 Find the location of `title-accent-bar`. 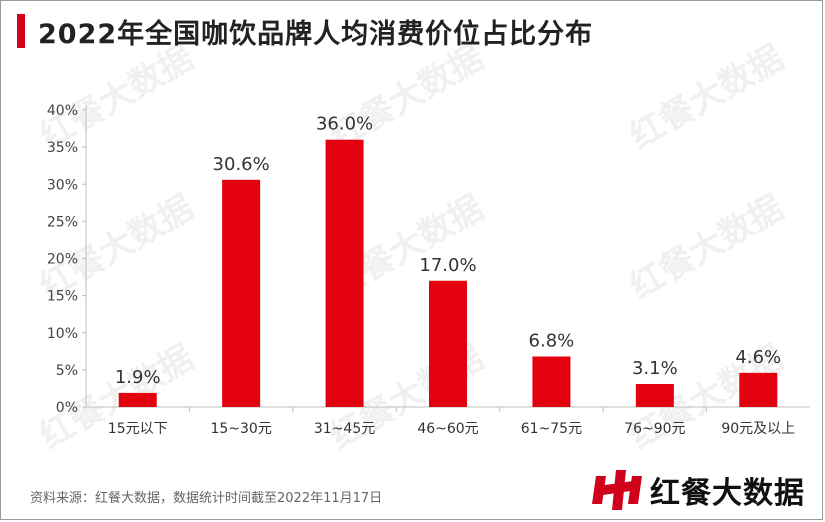

title-accent-bar is located at coordinates (21, 31).